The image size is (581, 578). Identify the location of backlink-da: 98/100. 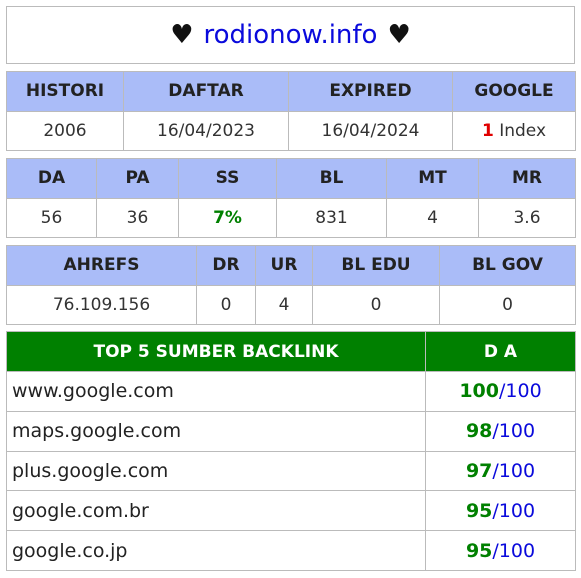
(500, 431).